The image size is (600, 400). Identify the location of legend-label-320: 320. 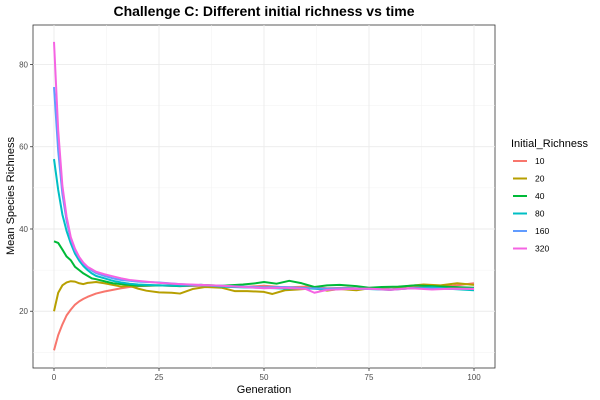
(542, 249).